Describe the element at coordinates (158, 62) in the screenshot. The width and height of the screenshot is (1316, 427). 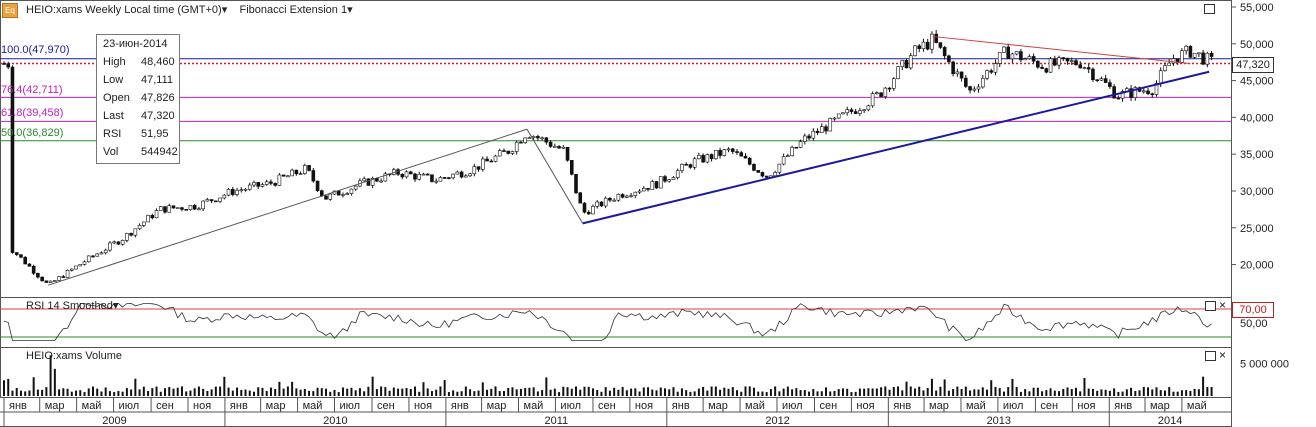
I see `info-value: 48,460` at that location.